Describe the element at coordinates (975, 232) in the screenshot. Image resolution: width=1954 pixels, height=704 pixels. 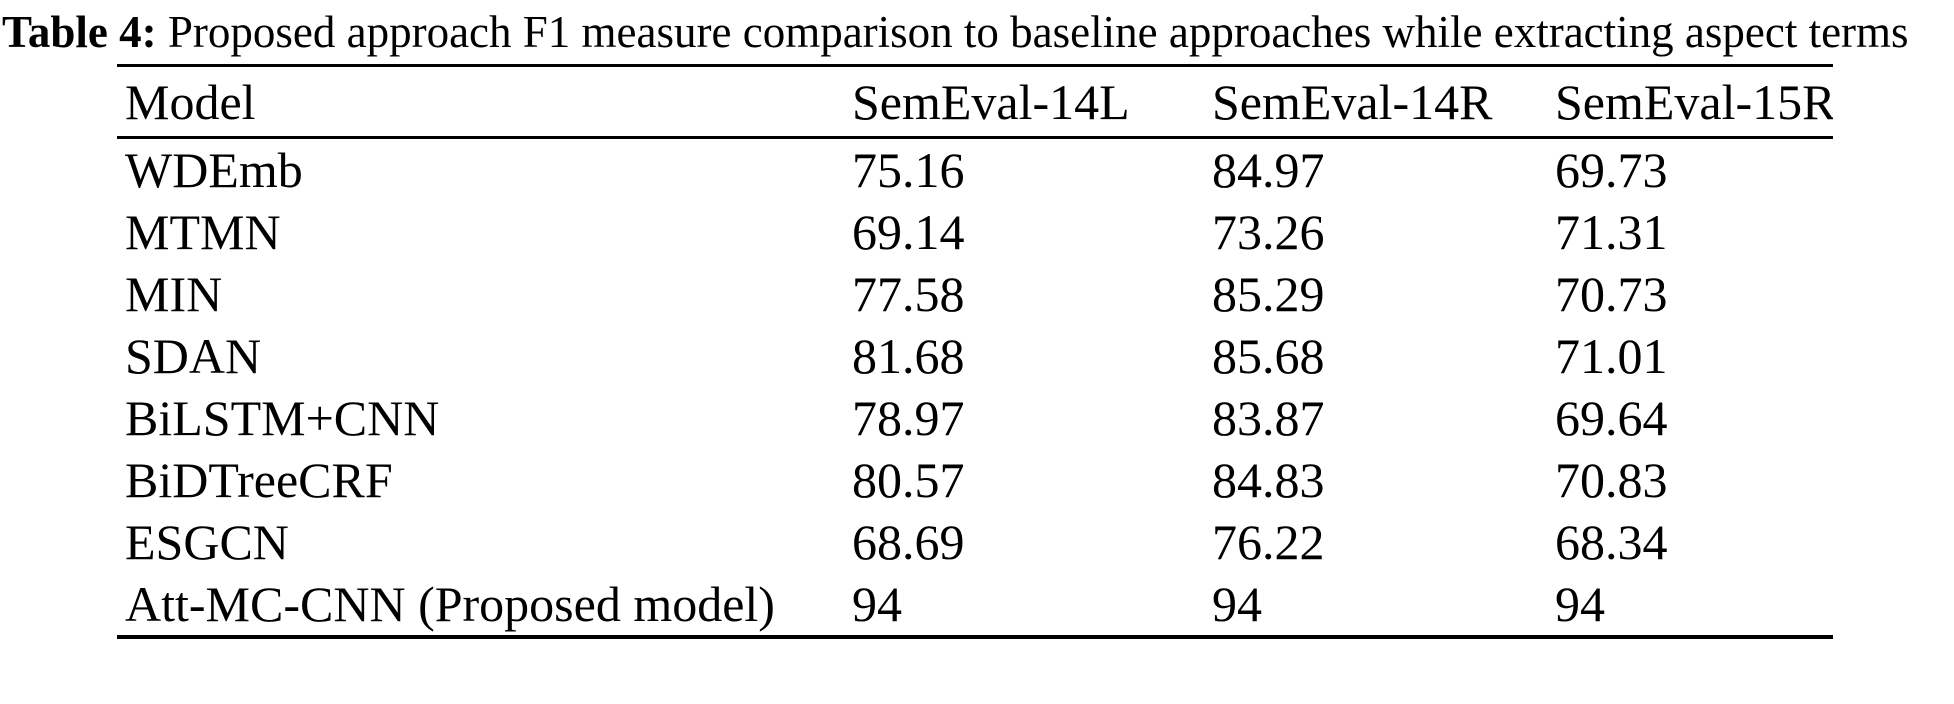
I see `table-row: MTMN 69.14 73.26 71.31` at that location.